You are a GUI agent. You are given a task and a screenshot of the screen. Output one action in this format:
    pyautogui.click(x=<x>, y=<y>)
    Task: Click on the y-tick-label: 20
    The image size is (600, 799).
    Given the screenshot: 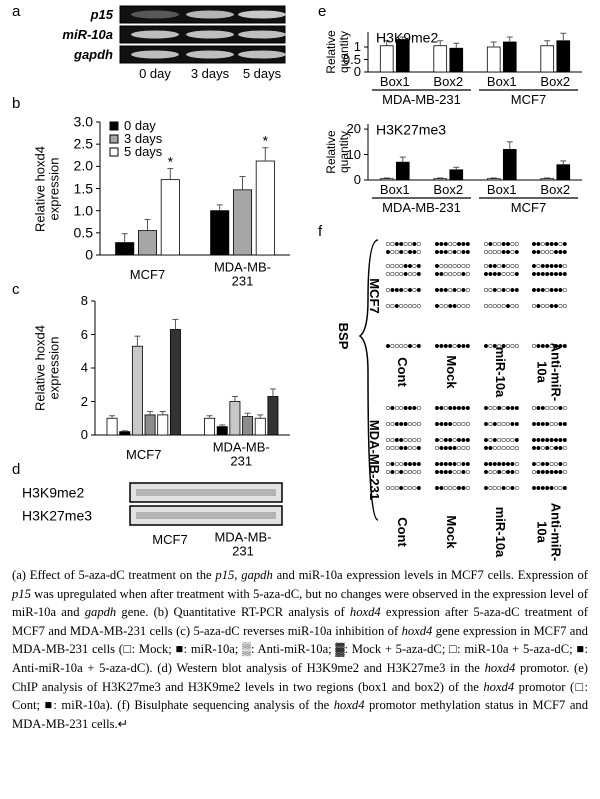 What is the action you would take?
    pyautogui.click(x=353, y=128)
    